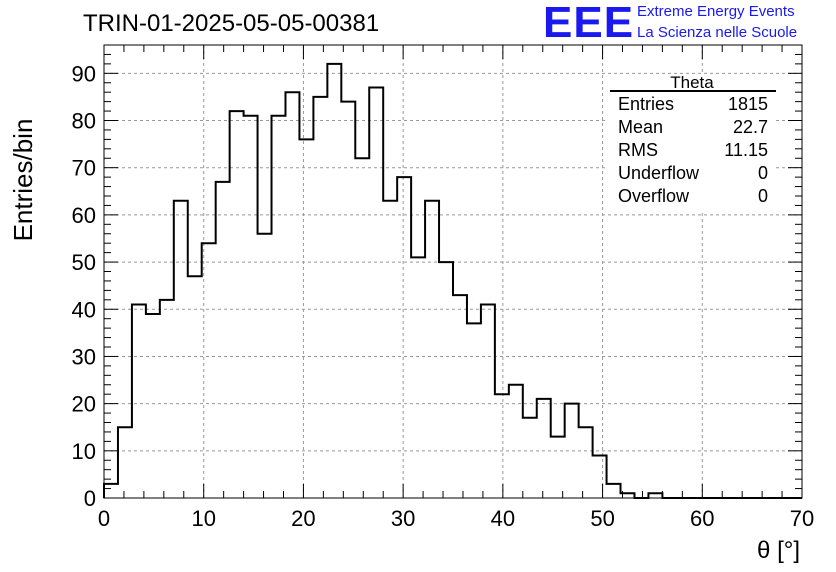 The width and height of the screenshot is (836, 572). I want to click on stats-label-rms: RMS, so click(638, 150).